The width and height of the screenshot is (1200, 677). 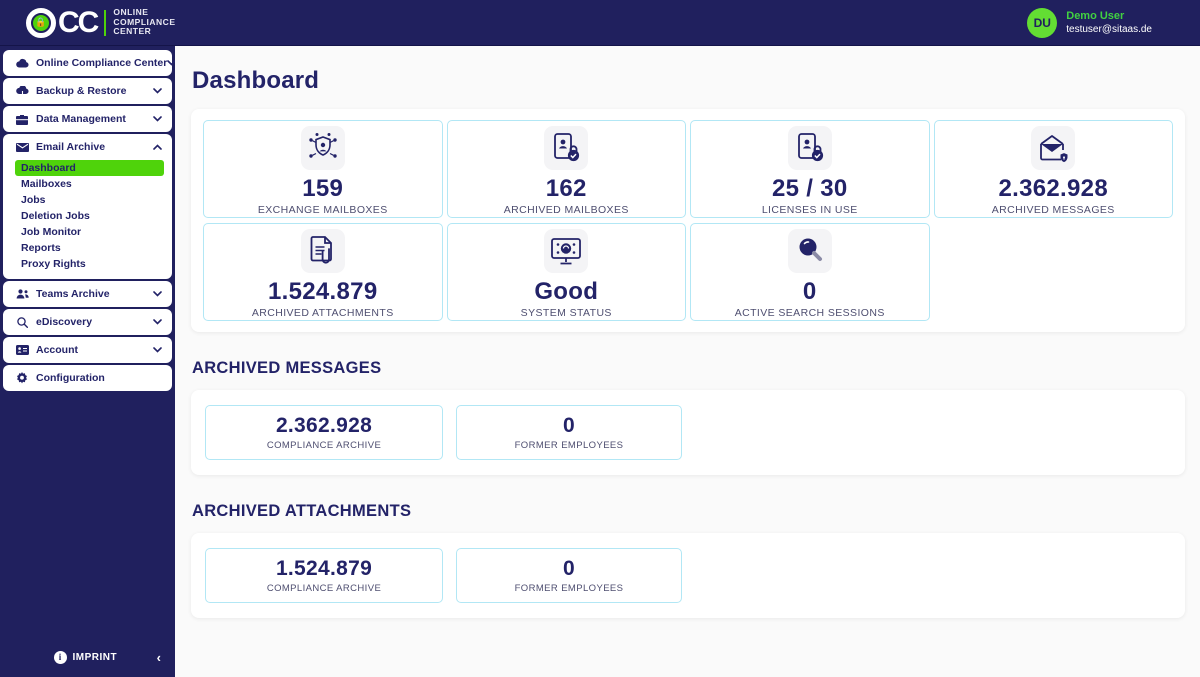 What do you see at coordinates (809, 250) in the screenshot?
I see `magnifier-icon` at bounding box center [809, 250].